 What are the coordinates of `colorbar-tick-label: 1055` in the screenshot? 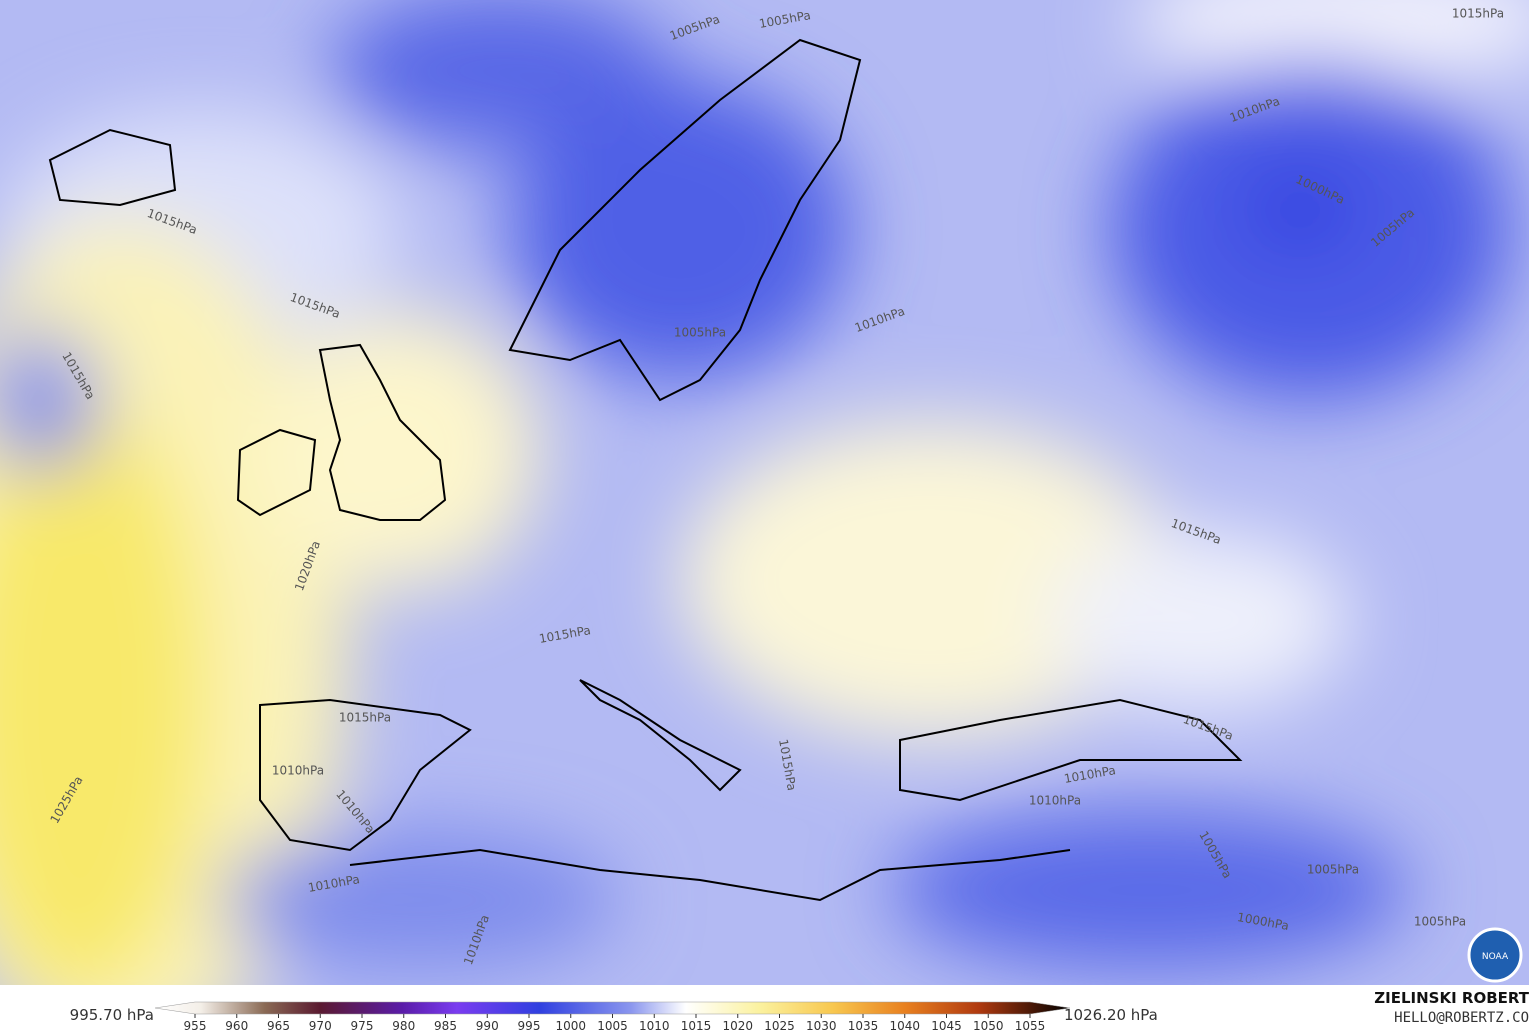 It's located at (1030, 1026).